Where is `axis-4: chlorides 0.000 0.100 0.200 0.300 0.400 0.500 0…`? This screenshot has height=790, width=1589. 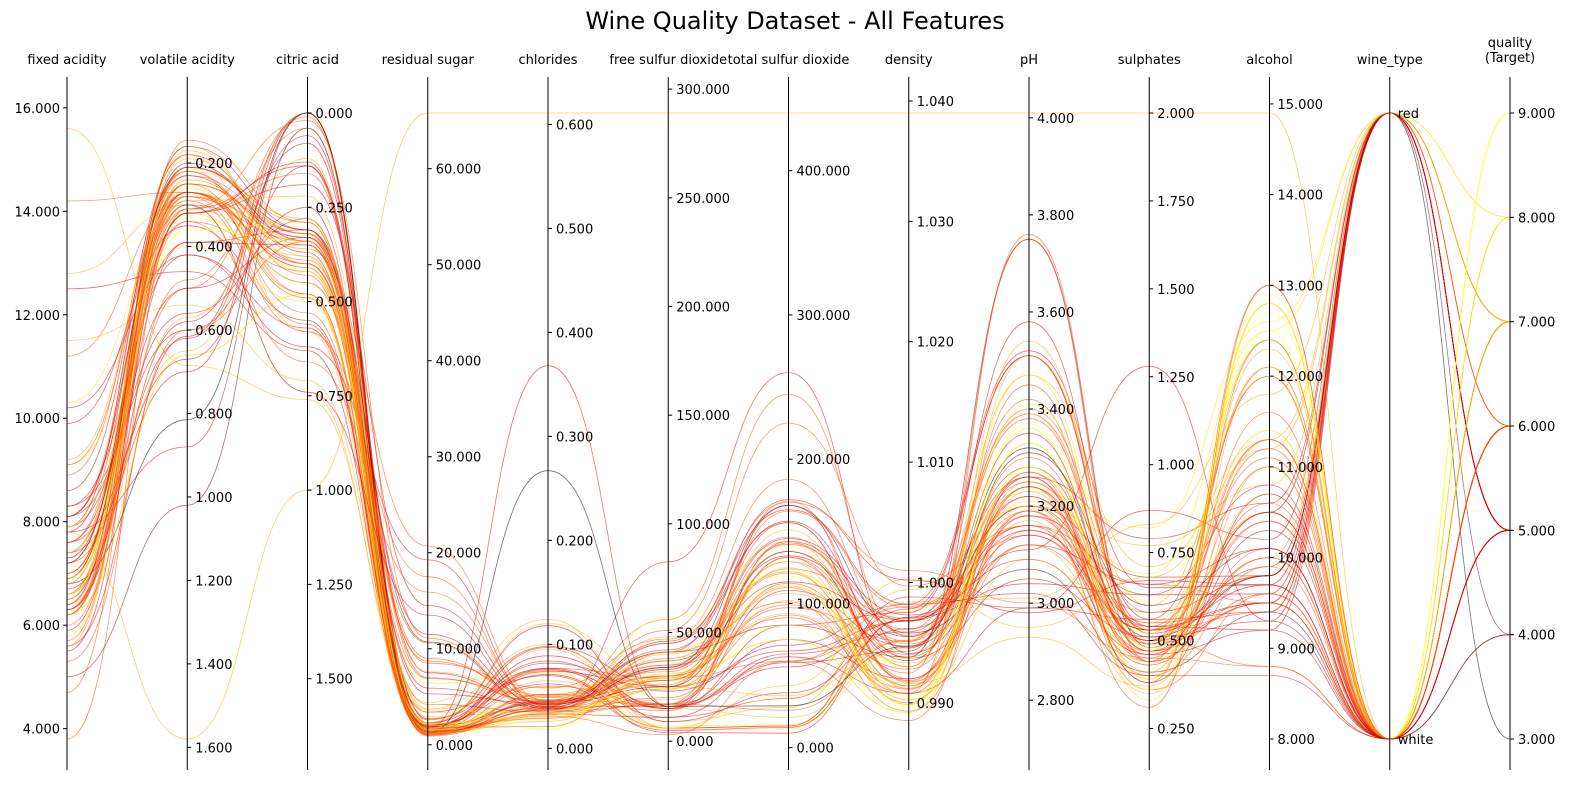 axis-4: chlorides 0.000 0.100 0.200 0.300 0.400 0.500 0… is located at coordinates (556, 411).